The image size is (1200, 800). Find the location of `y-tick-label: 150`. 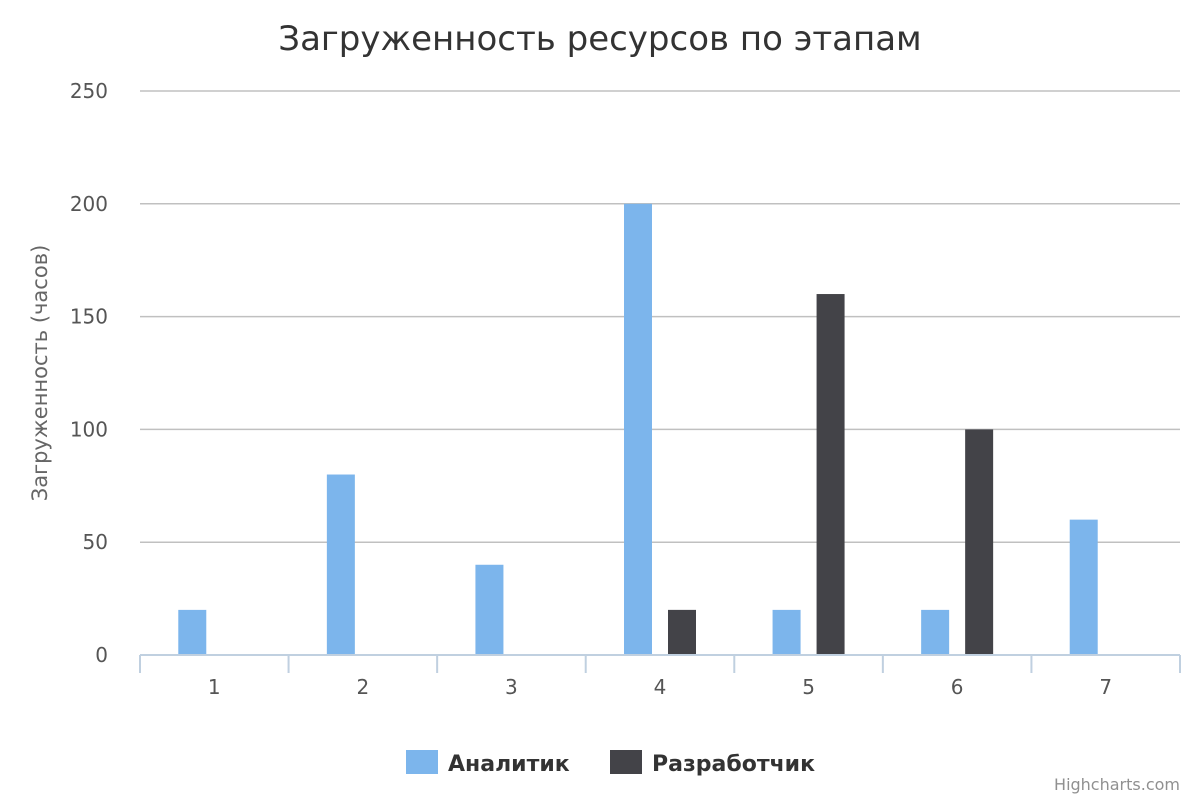

y-tick-label: 150 is located at coordinates (89, 317).